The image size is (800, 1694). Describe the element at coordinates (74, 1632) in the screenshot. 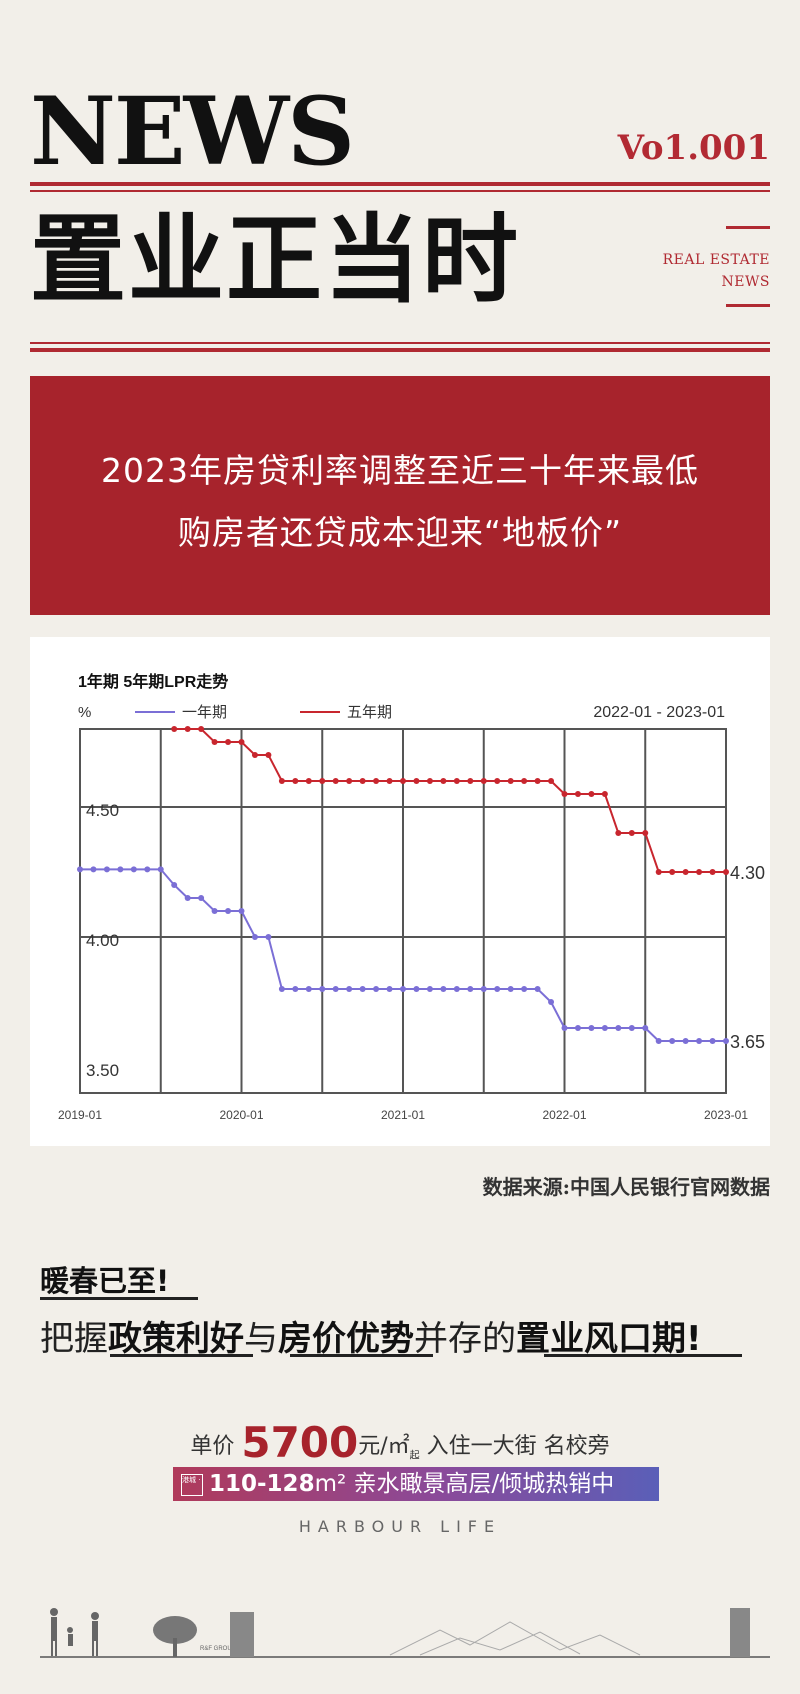

I see `family-figures-icon` at that location.